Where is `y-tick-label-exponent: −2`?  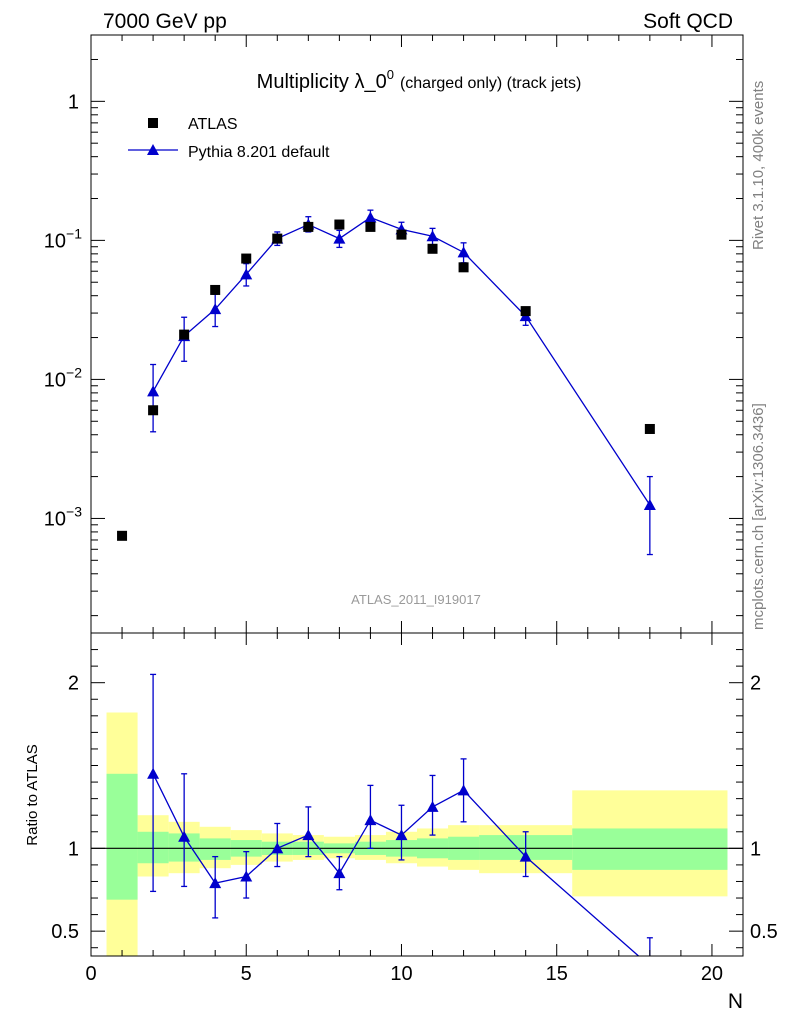
y-tick-label-exponent: −2 is located at coordinates (74, 372).